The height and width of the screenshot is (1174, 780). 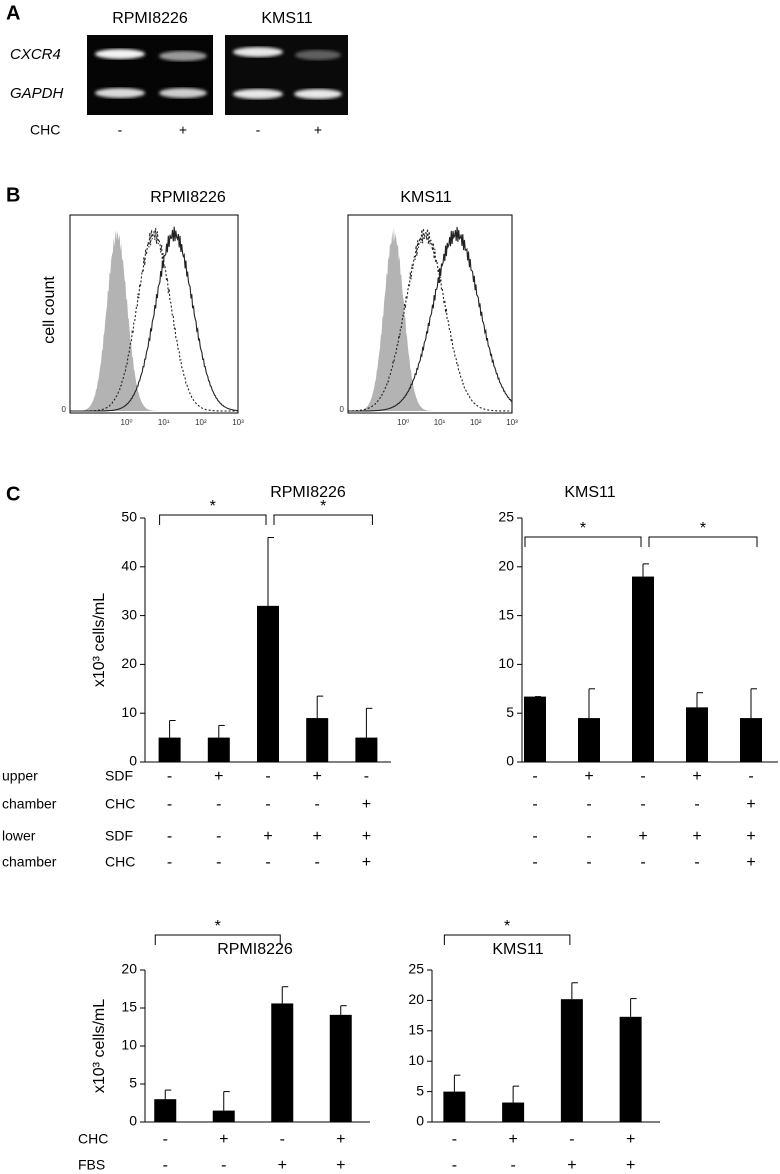 I want to click on y-tick-label: 5, so click(x=420, y=1090).